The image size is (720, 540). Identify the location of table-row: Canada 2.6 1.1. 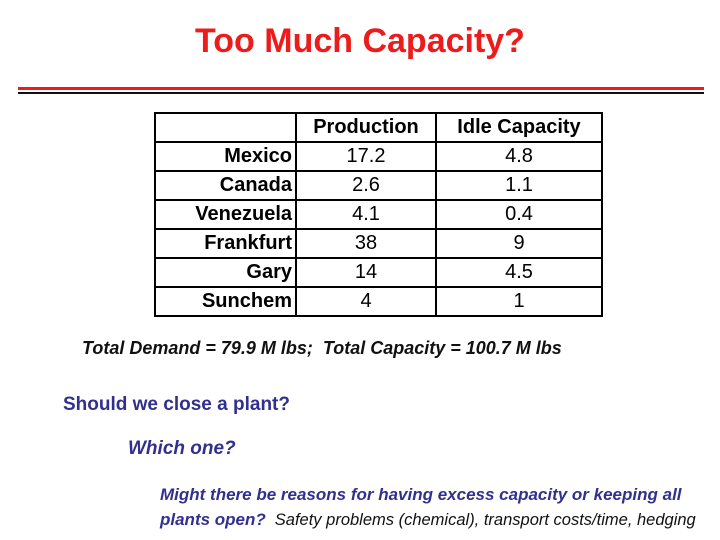
(378, 185).